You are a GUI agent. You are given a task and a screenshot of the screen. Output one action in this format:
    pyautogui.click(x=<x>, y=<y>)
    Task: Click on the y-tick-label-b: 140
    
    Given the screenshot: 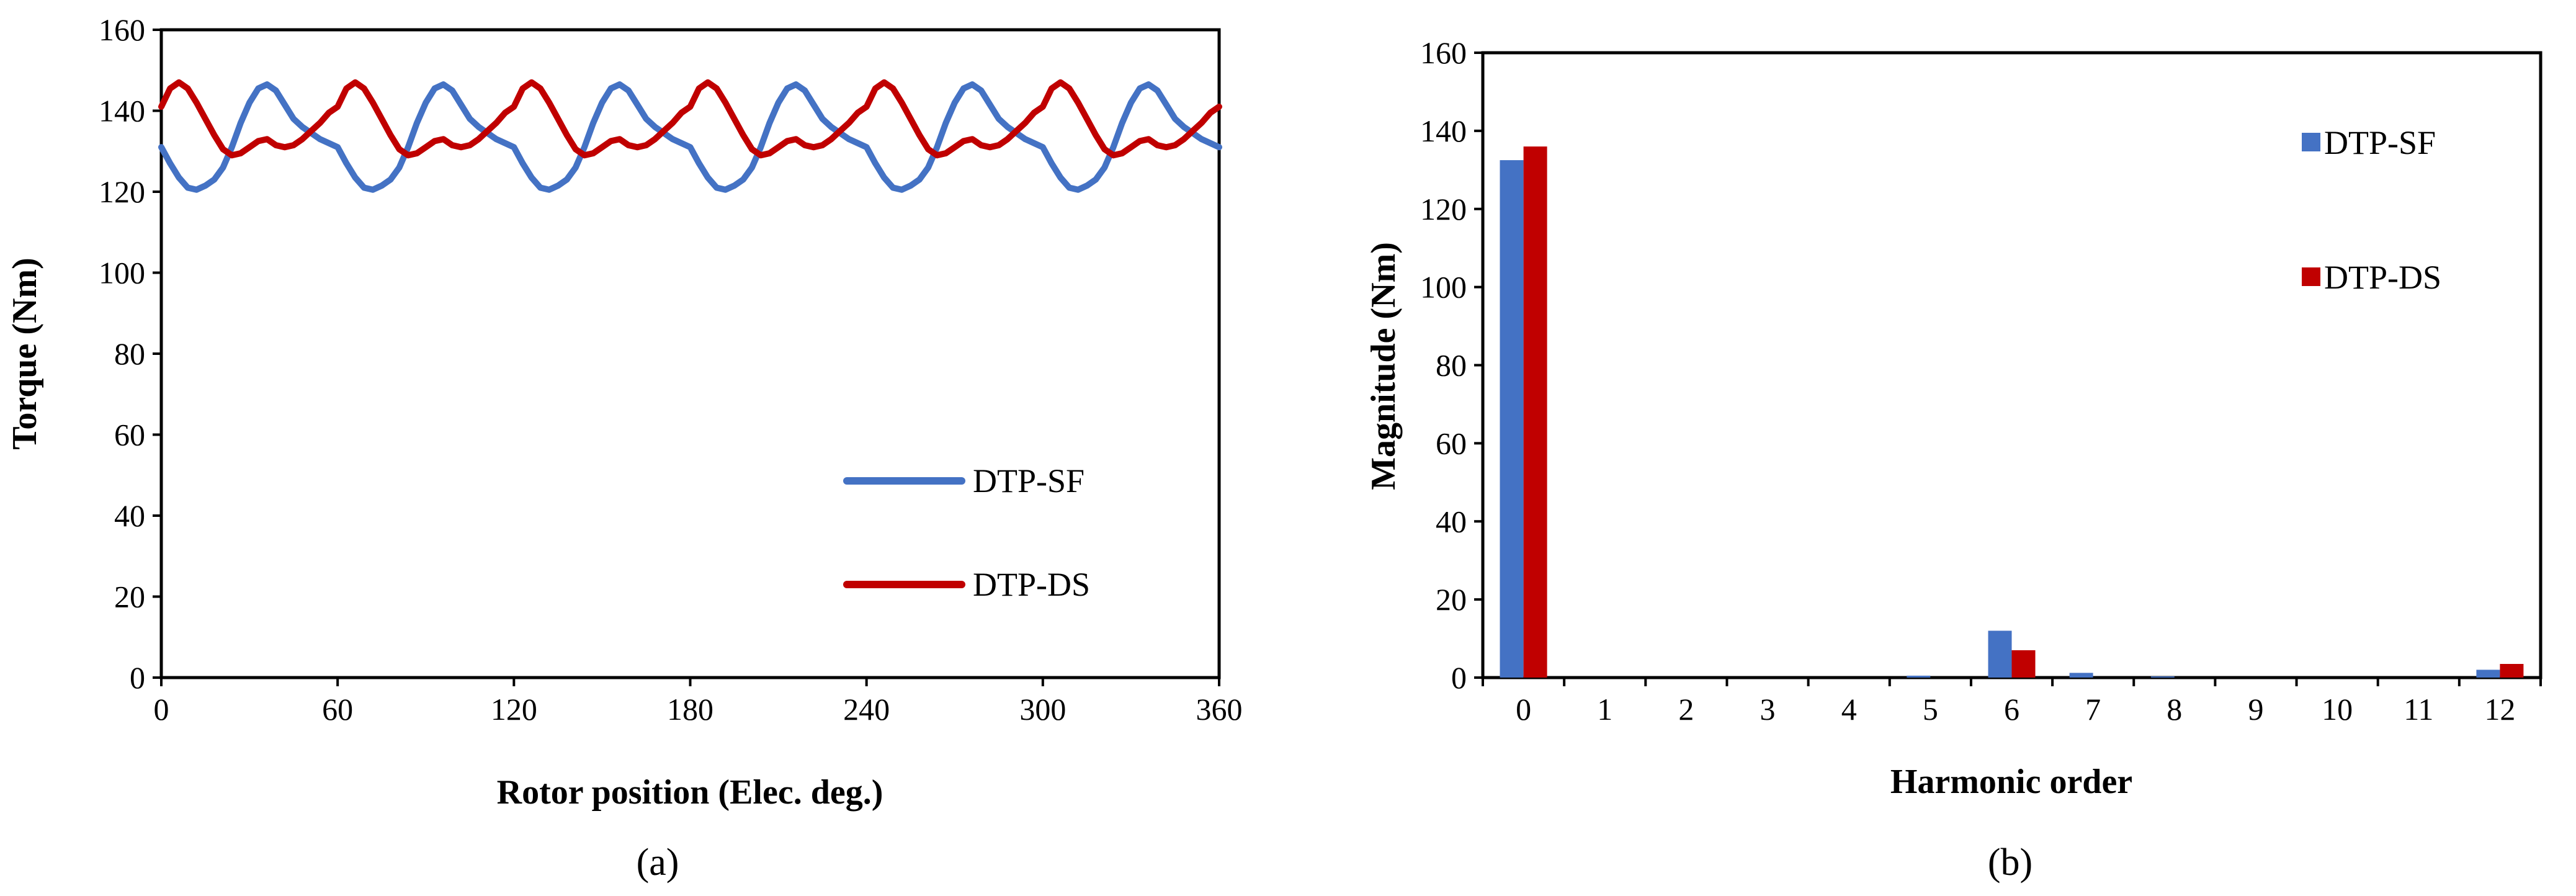 What is the action you would take?
    pyautogui.click(x=1443, y=131)
    